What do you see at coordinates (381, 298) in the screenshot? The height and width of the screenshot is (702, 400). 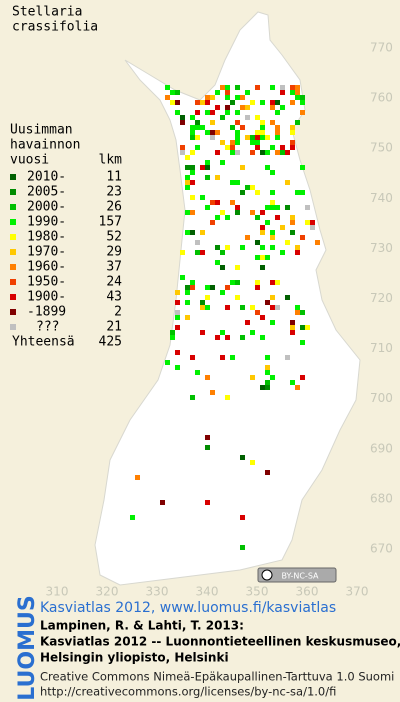 I see `y-grid-label: 720` at bounding box center [381, 298].